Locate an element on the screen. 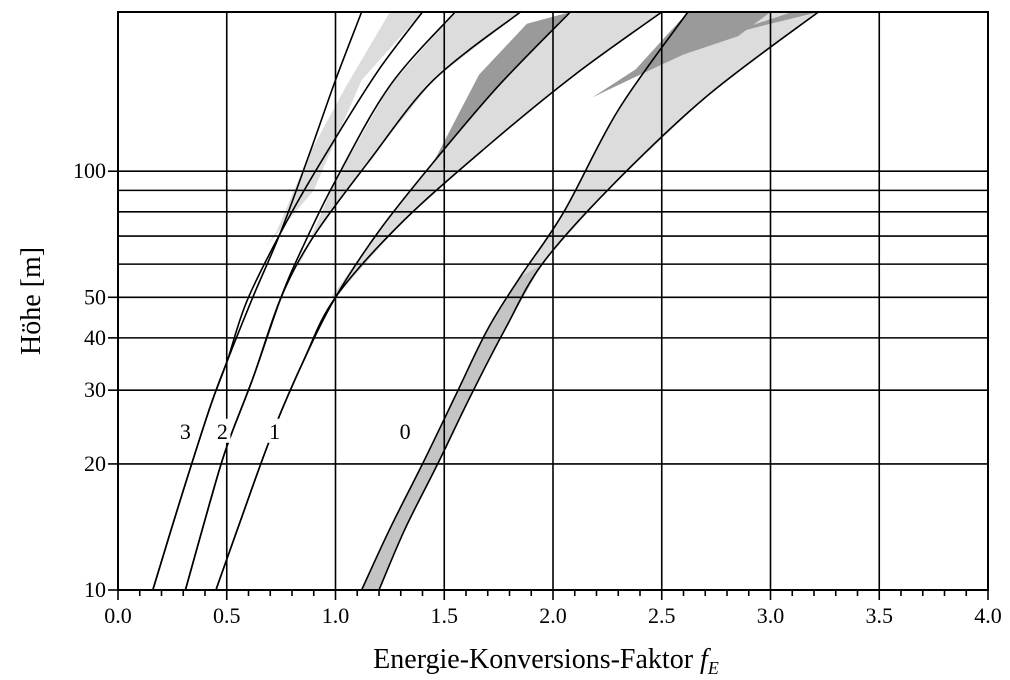  y-tick-label-0: 10 is located at coordinates (95, 589).